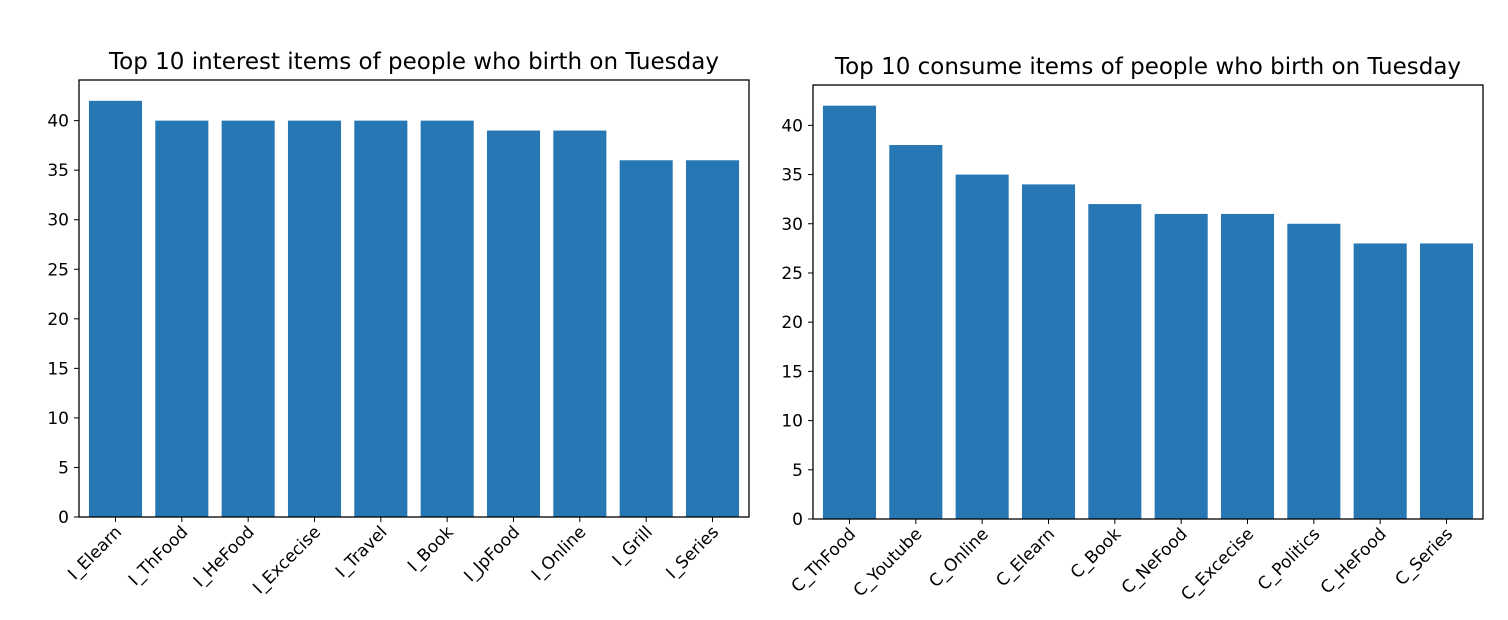 This screenshot has height=620, width=1508. I want to click on x-tick-label: I_JpFood, so click(492, 554).